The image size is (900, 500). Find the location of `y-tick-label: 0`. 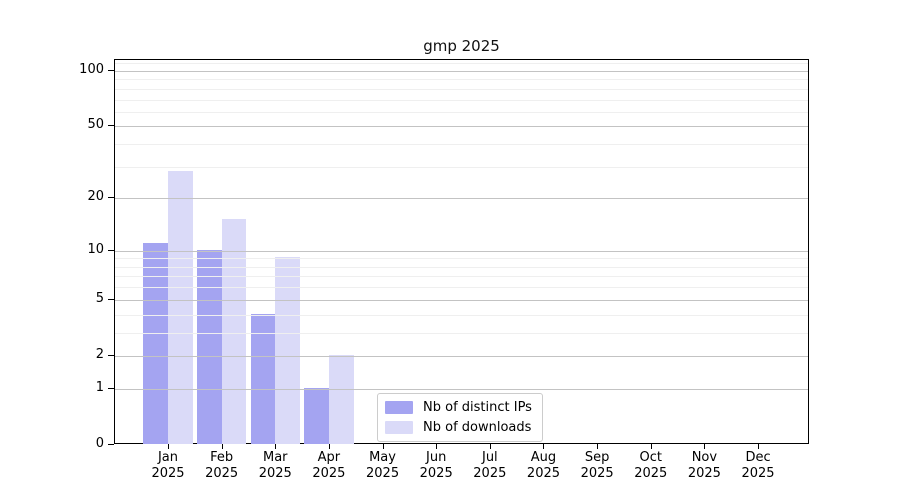

y-tick-label: 0 is located at coordinates (99, 443).